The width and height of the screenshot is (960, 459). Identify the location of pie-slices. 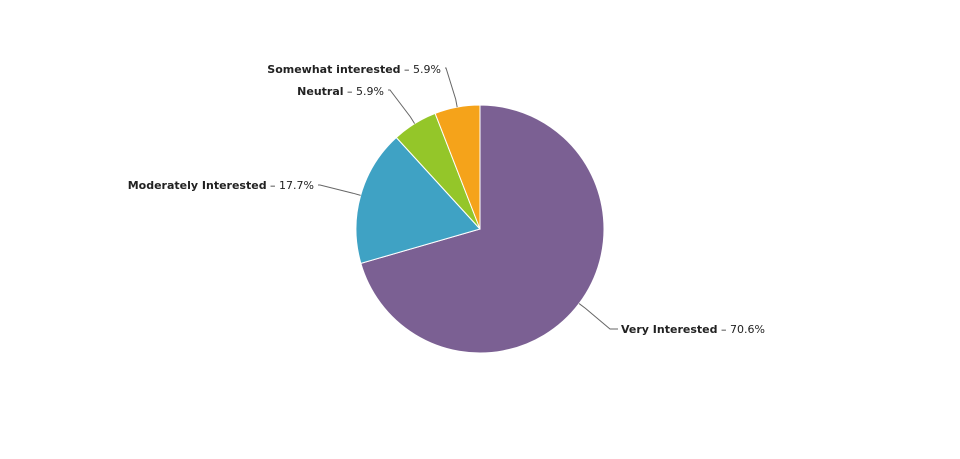
(480, 229).